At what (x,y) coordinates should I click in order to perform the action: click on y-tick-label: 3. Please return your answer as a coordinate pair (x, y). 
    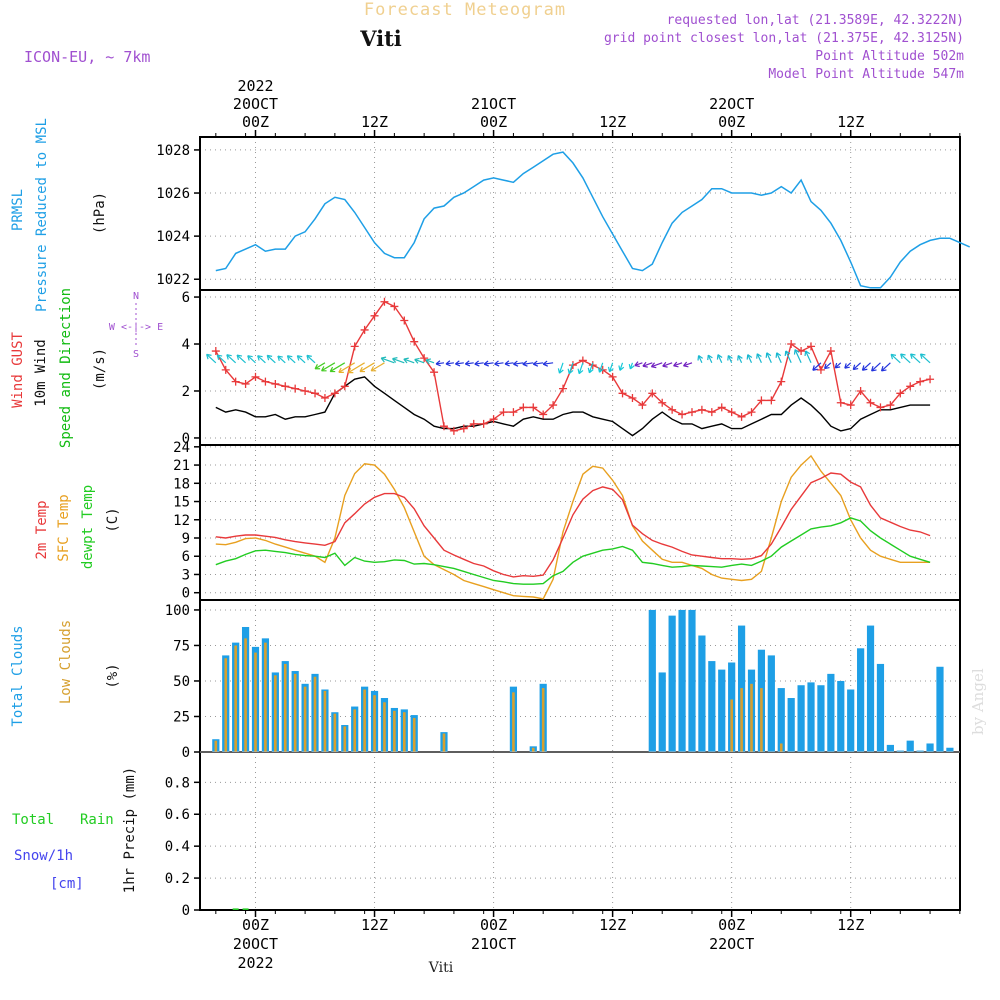
    Looking at the image, I should click on (186, 575).